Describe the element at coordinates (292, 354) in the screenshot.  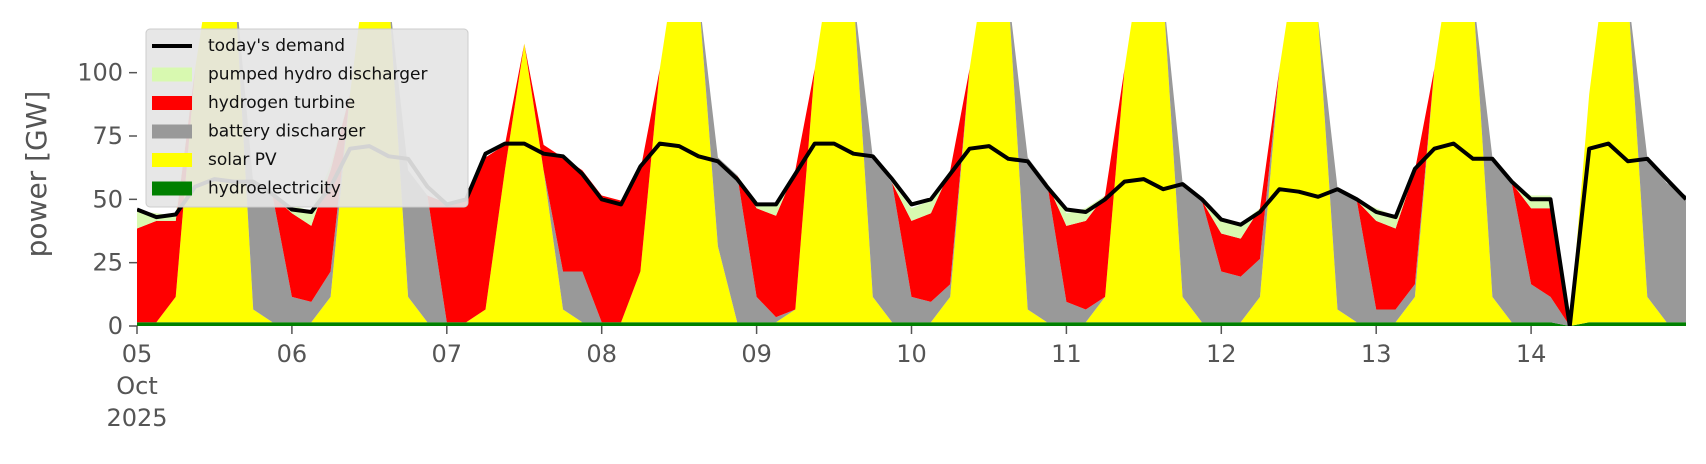
I see `x-tick-label: 06` at that location.